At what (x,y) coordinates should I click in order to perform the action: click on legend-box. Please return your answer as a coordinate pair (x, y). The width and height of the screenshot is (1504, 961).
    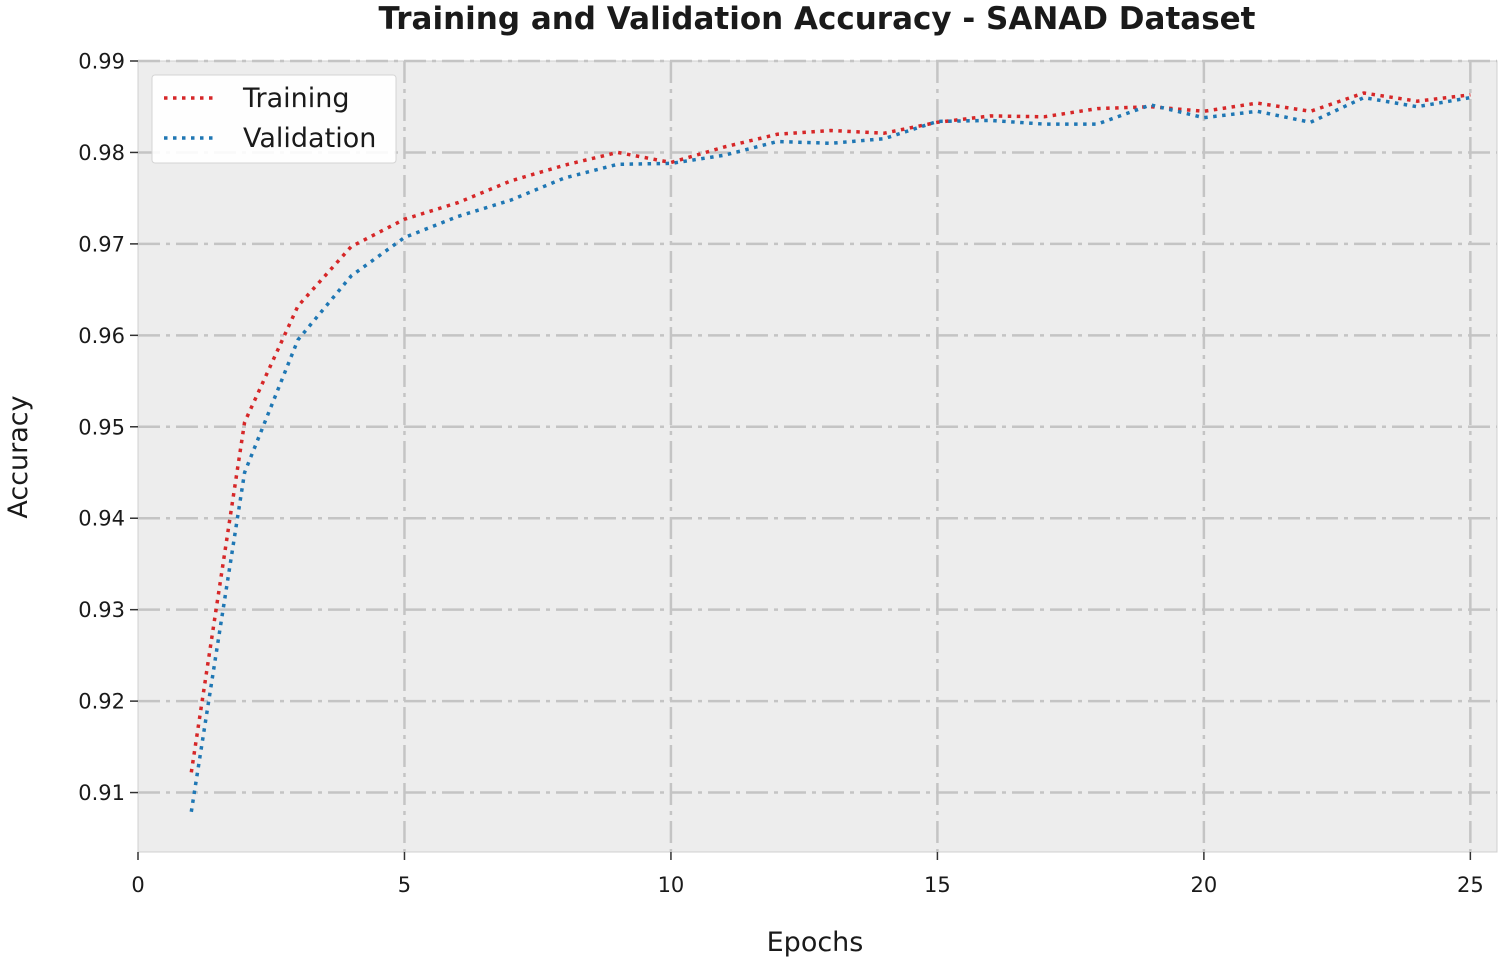
    Looking at the image, I should click on (274, 119).